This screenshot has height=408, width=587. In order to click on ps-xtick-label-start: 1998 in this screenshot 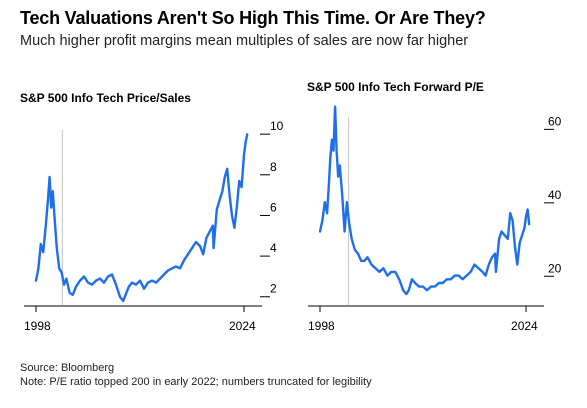, I will do `click(37, 326)`.